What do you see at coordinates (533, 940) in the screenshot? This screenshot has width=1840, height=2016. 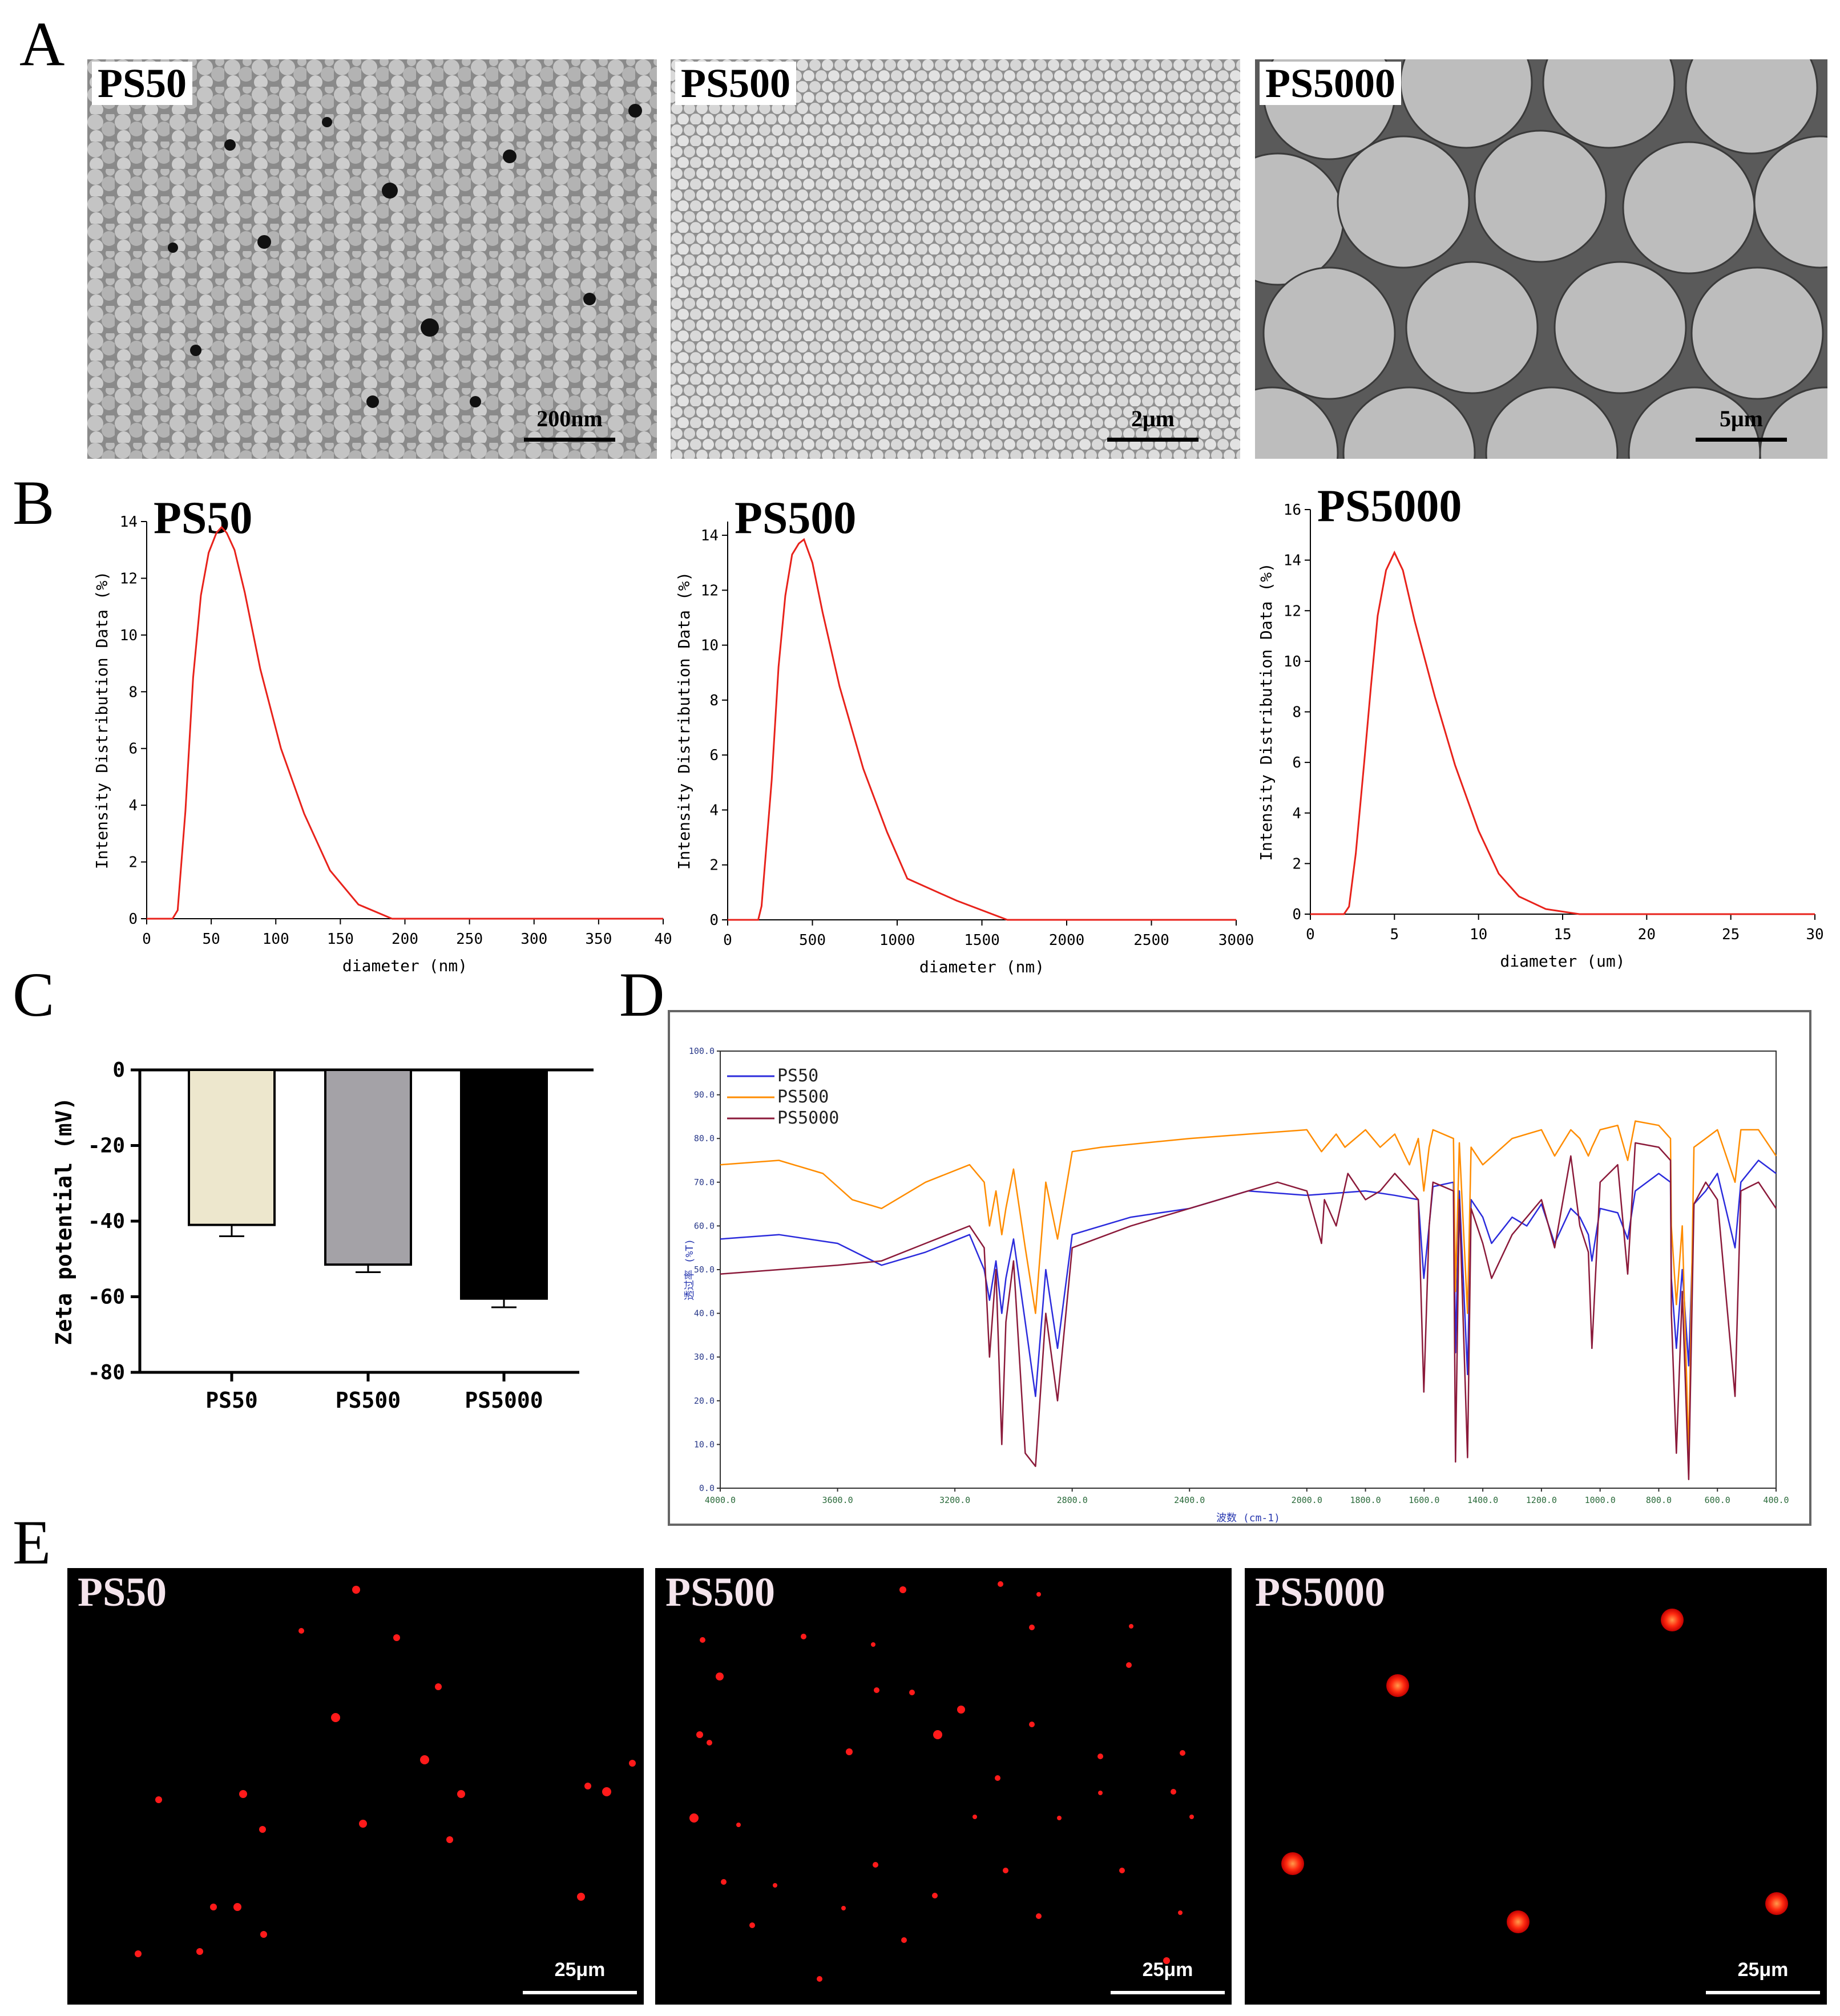 I see `x-tick-label: 300` at bounding box center [533, 940].